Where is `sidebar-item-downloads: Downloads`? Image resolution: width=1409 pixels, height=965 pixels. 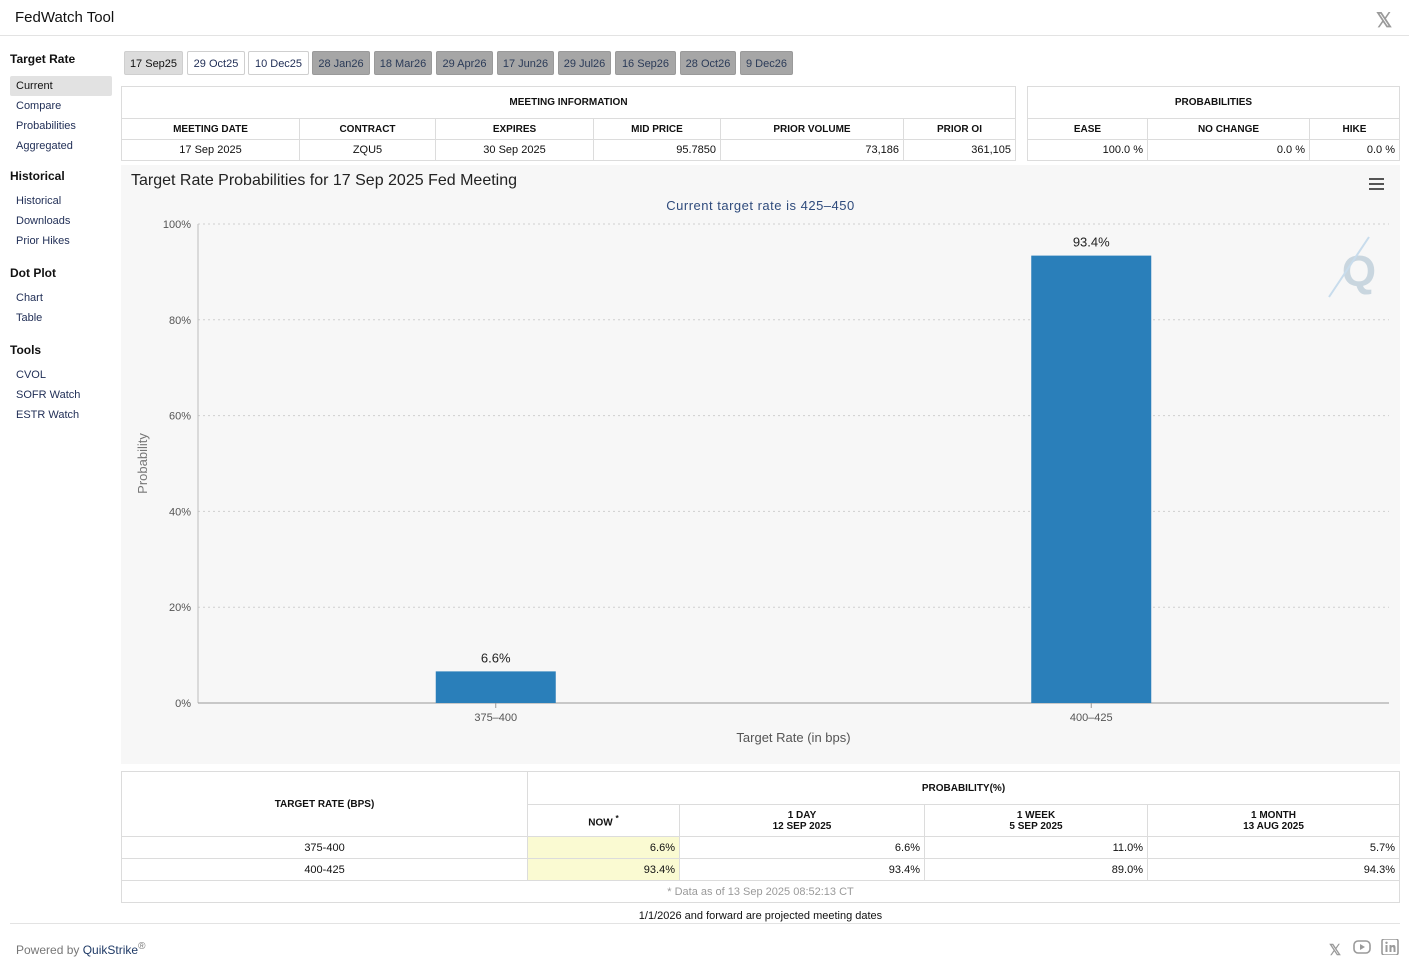 sidebar-item-downloads: Downloads is located at coordinates (43, 221).